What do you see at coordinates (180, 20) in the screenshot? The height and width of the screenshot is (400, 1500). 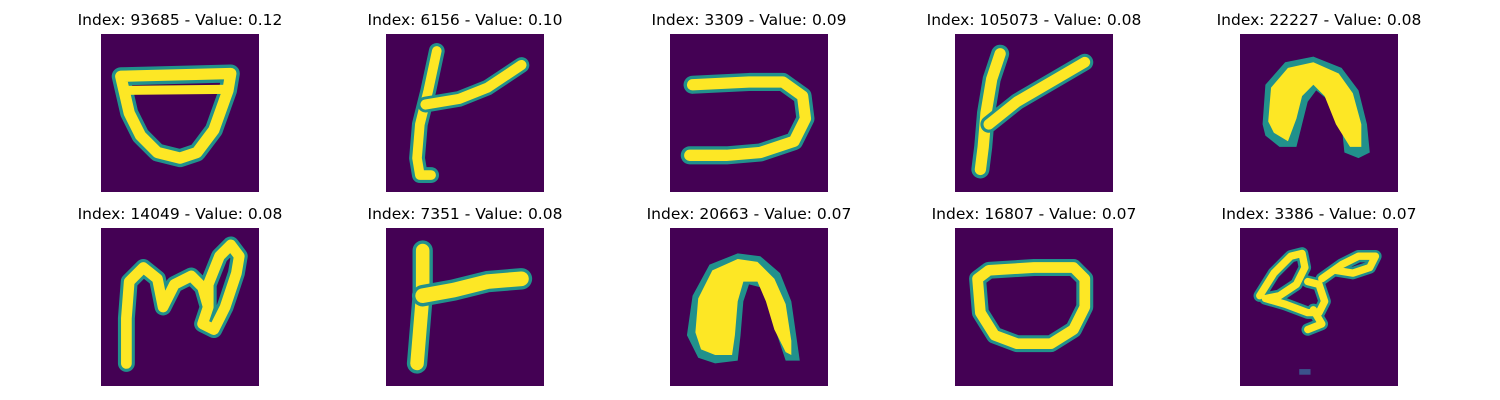 I see `panel-title: Index: 93685 - Value: 0.12` at bounding box center [180, 20].